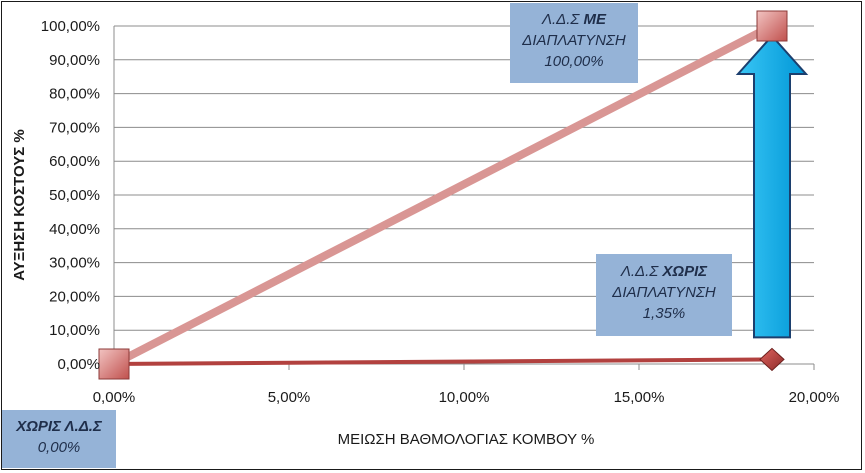 The image size is (865, 473). Describe the element at coordinates (466, 439) in the screenshot. I see `x-axis-title: ΜΕΙΩΣΗ ΒΑΘΜΟΛΟΓΙΑΣ ΚΟΜΒΟΥ %` at that location.